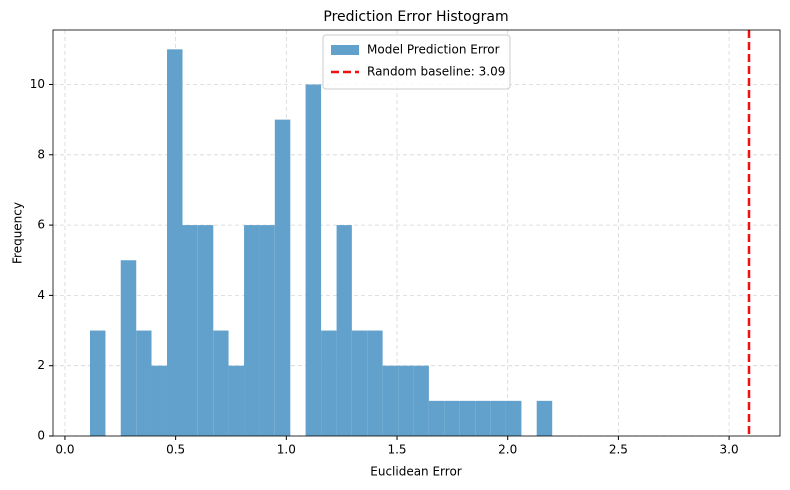  I want to click on legend-label: Random baseline: 3.09, so click(436, 72).